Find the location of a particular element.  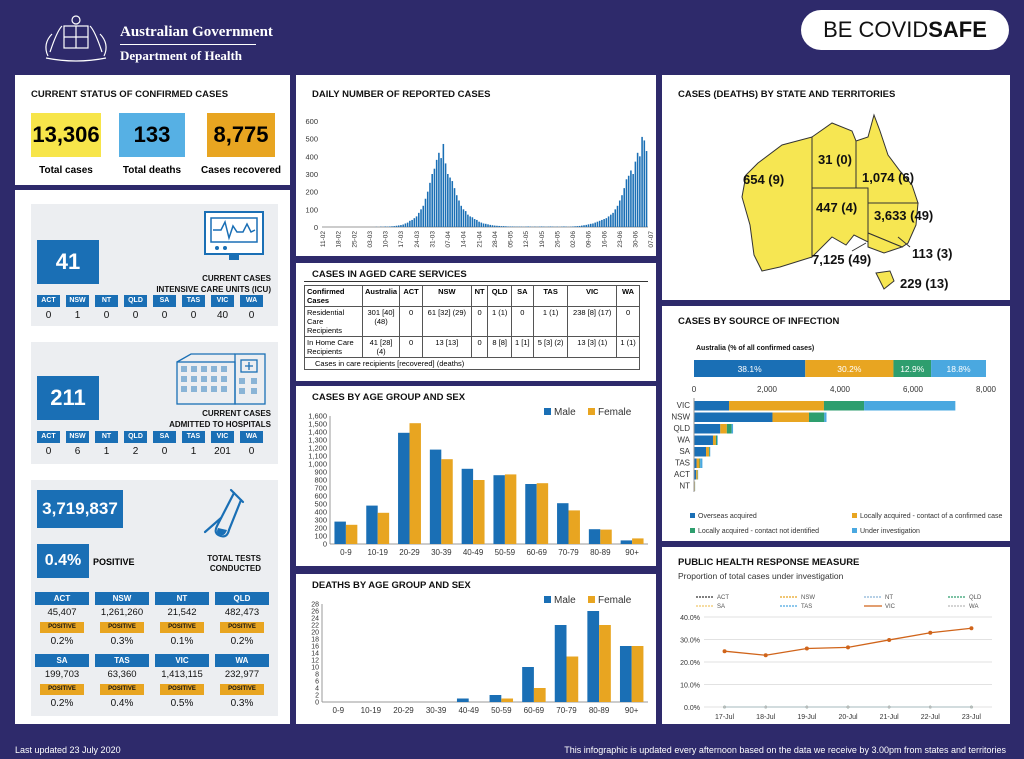

state-code: TAS is located at coordinates (193, 437).